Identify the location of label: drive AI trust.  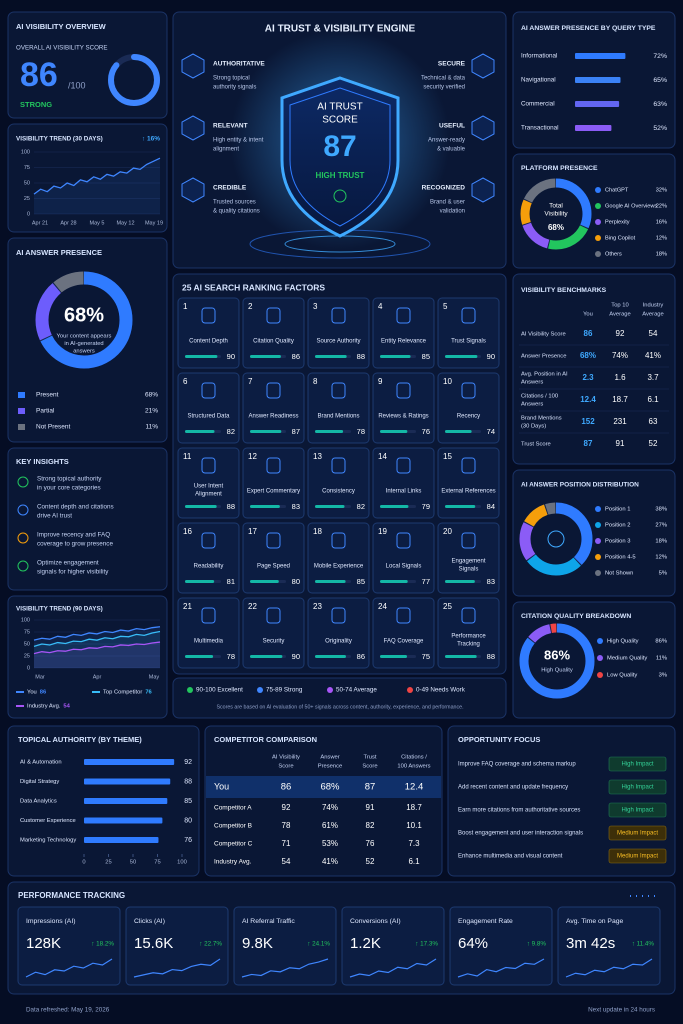
(54, 516).